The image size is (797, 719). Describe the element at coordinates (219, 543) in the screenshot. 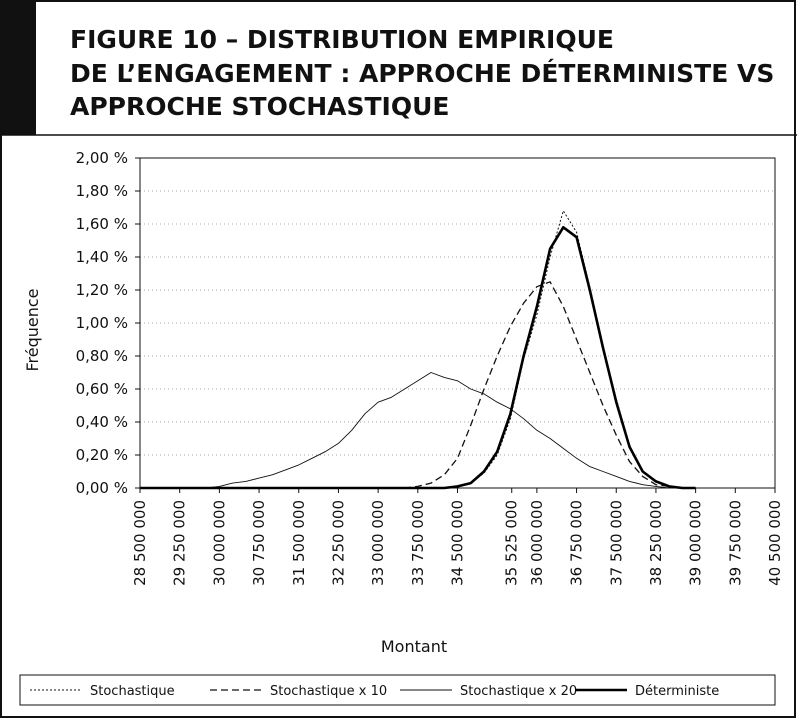

I see `x-tick-label: 30 000 000` at that location.